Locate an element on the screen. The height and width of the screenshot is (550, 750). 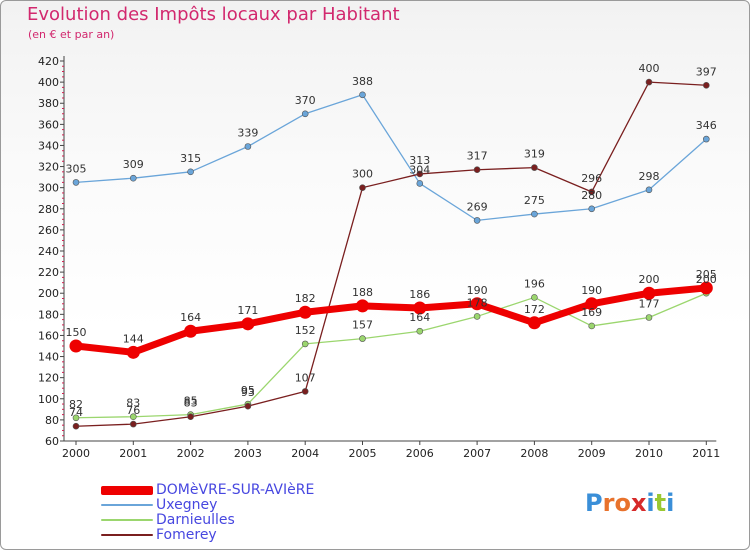
data-label: 400 is located at coordinates (649, 68).